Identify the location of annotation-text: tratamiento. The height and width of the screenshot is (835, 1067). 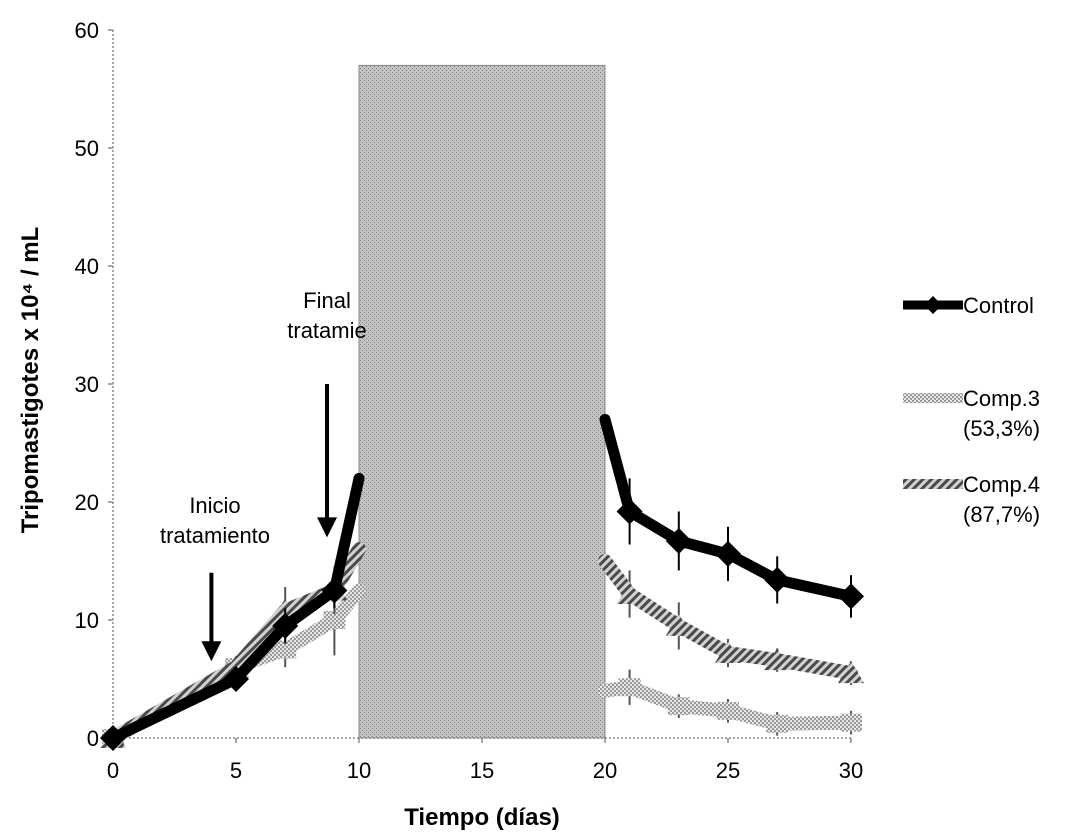
(215, 535).